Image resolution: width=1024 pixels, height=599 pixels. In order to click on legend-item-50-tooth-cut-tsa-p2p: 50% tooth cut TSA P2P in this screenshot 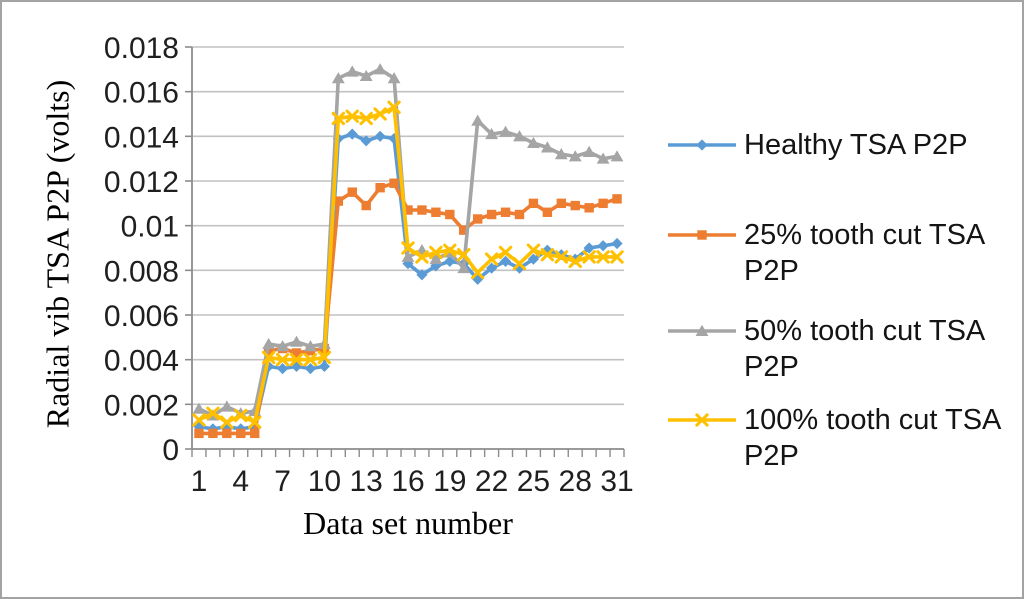, I will do `click(840, 349)`.